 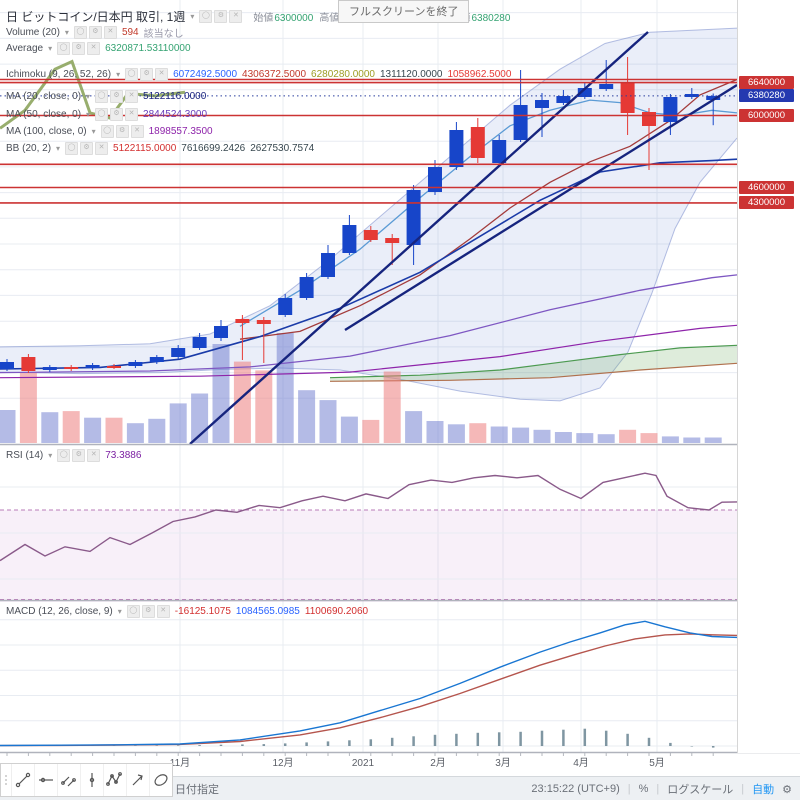 What do you see at coordinates (282, 148) in the screenshot?
I see `indicator-value: 2627530.7574` at bounding box center [282, 148].